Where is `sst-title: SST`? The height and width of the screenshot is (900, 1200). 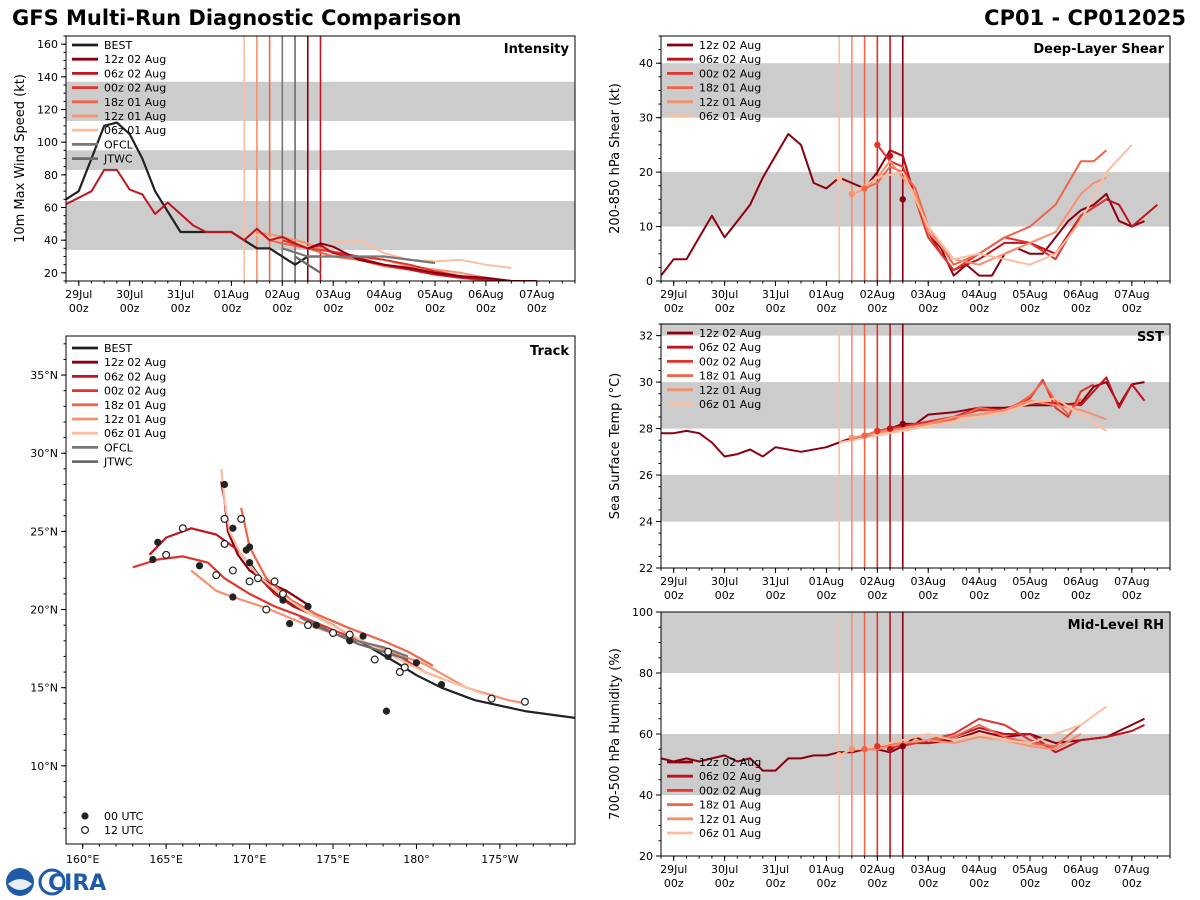
sst-title: SST is located at coordinates (1150, 337).